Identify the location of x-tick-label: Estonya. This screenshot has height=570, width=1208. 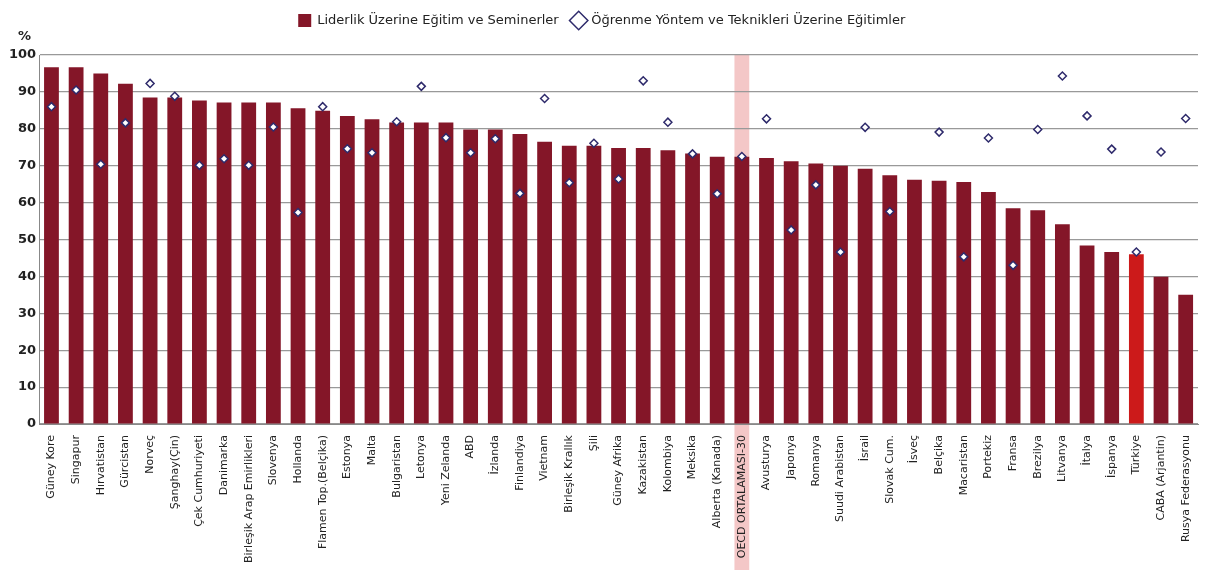
(347, 457).